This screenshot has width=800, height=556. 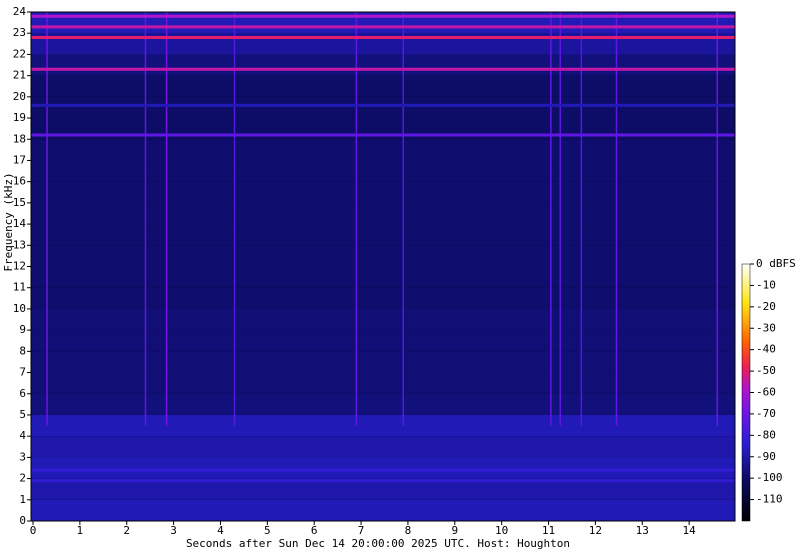 I want to click on y-tick-label: 11, so click(x=19, y=287).